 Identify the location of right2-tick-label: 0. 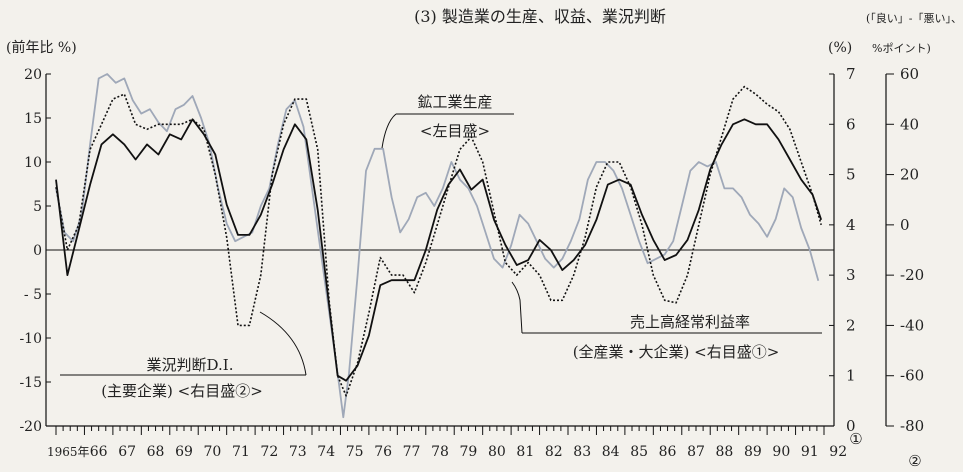
(905, 225).